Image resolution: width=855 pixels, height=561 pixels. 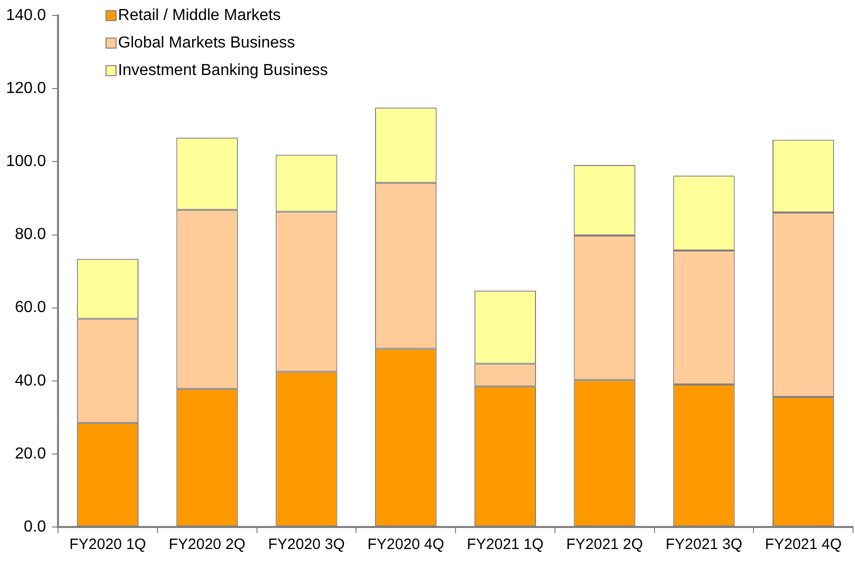 I want to click on x-tick-label: FY2020 4Q, so click(x=405, y=545).